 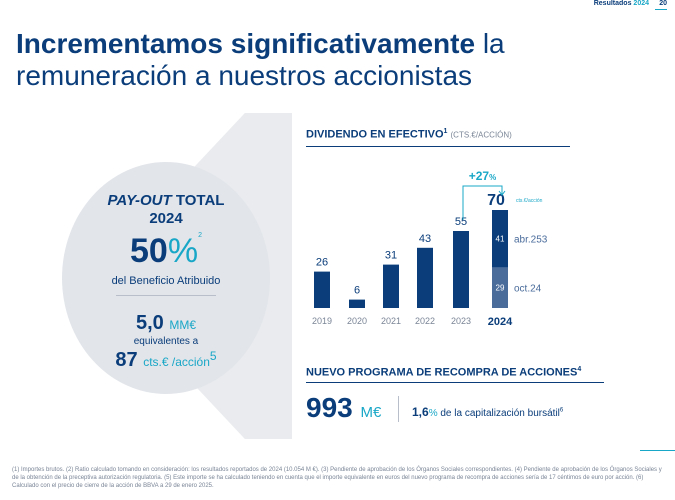 What do you see at coordinates (455, 382) in the screenshot?
I see `buyback-title-rule` at bounding box center [455, 382].